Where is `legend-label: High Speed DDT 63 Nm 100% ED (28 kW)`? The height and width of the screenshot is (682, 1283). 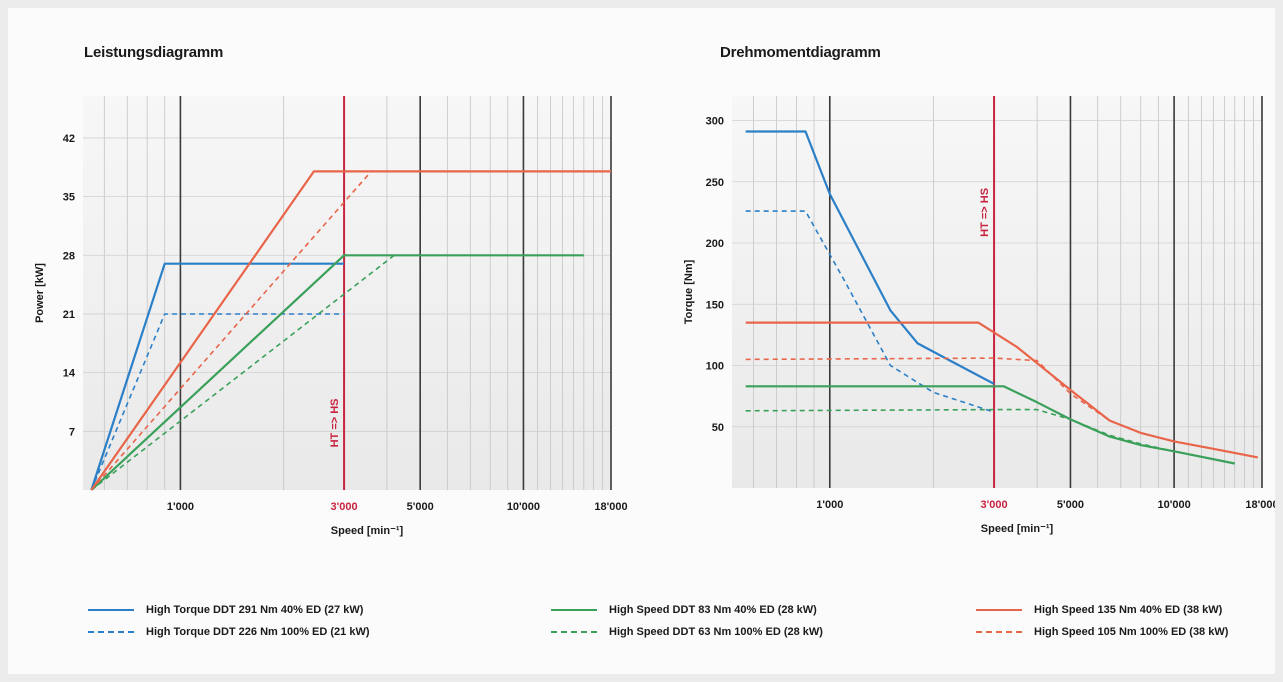 legend-label: High Speed DDT 63 Nm 100% ED (28 kW) is located at coordinates (716, 632).